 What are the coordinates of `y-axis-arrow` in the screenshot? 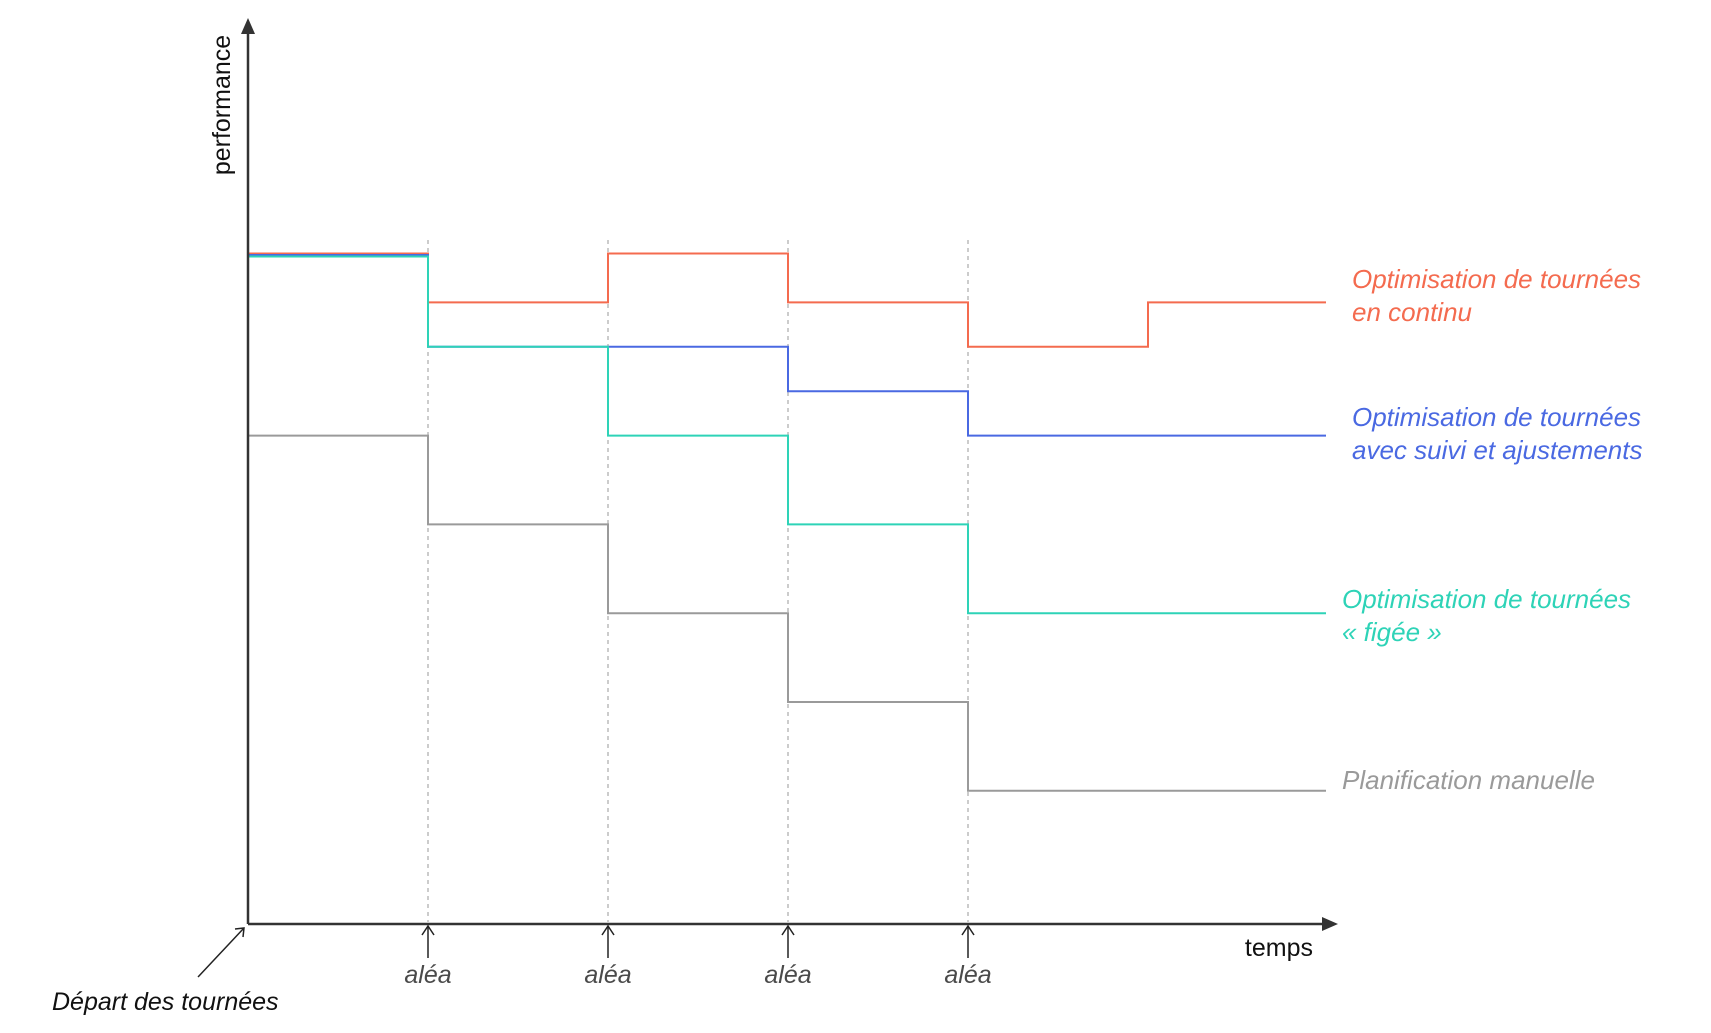 It's located at (248, 26).